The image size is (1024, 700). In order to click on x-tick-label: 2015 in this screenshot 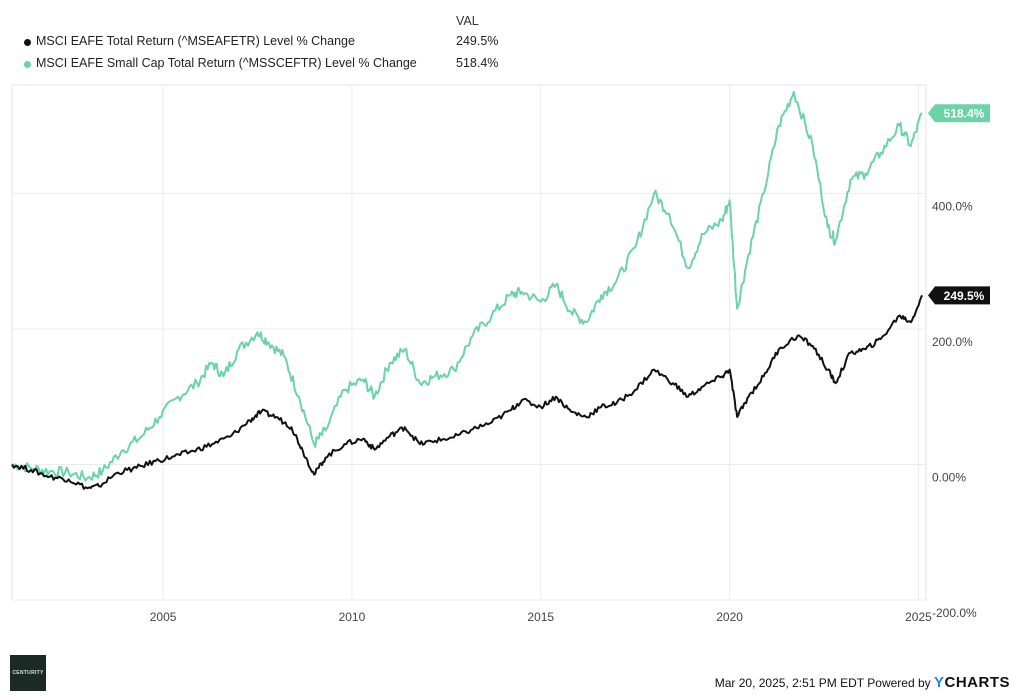, I will do `click(540, 617)`.